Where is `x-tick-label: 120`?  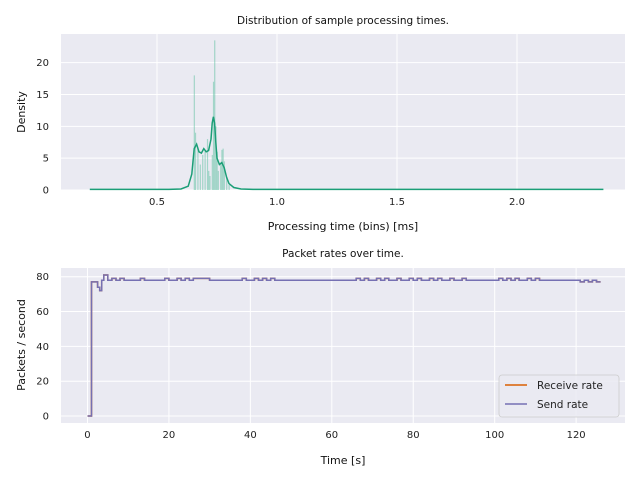 x-tick-label: 120 is located at coordinates (576, 435).